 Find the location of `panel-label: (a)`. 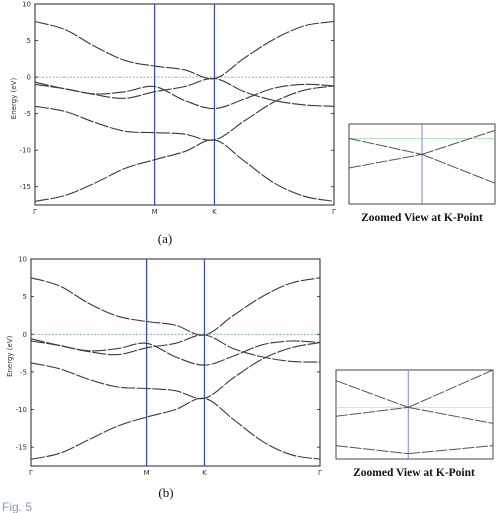

panel-label: (a) is located at coordinates (165, 238).